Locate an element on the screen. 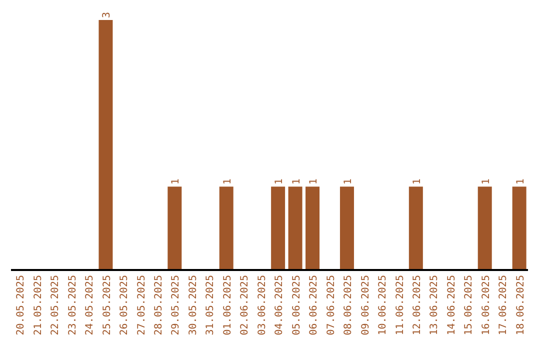 This screenshot has width=540, height=340. x-tick-label: 23.05.2025 is located at coordinates (72, 305).